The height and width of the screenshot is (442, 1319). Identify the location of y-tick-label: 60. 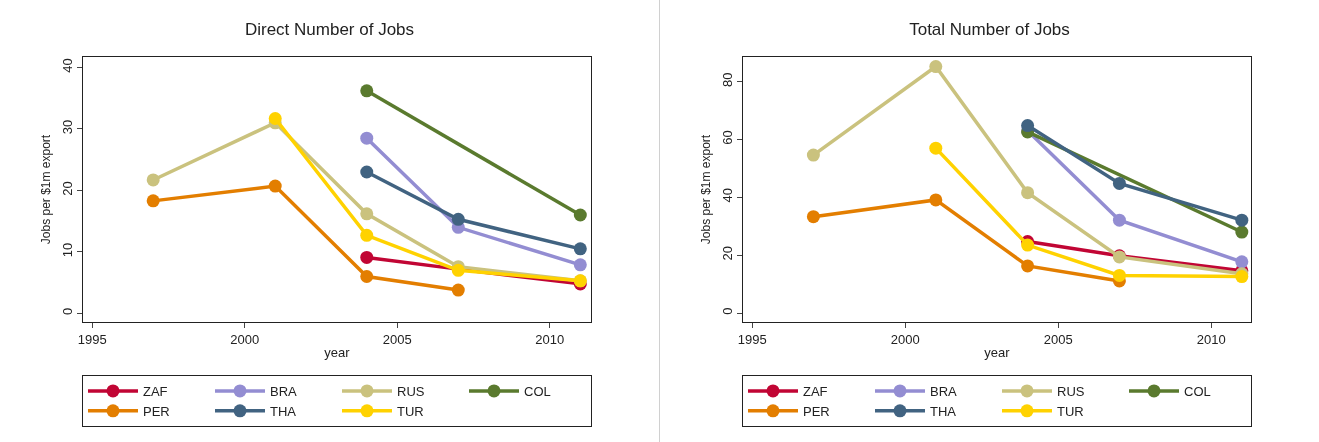
(727, 137).